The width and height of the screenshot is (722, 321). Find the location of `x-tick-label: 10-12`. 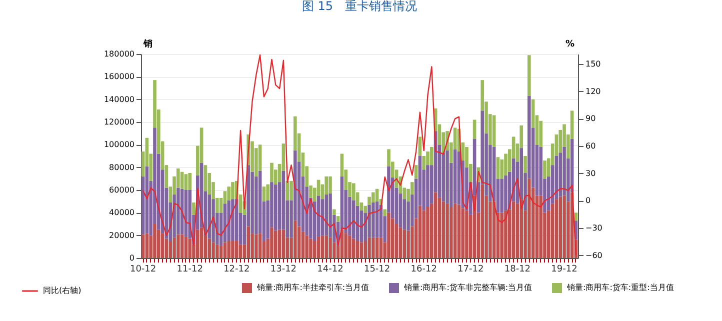

x-tick-label: 10-12 is located at coordinates (143, 269).